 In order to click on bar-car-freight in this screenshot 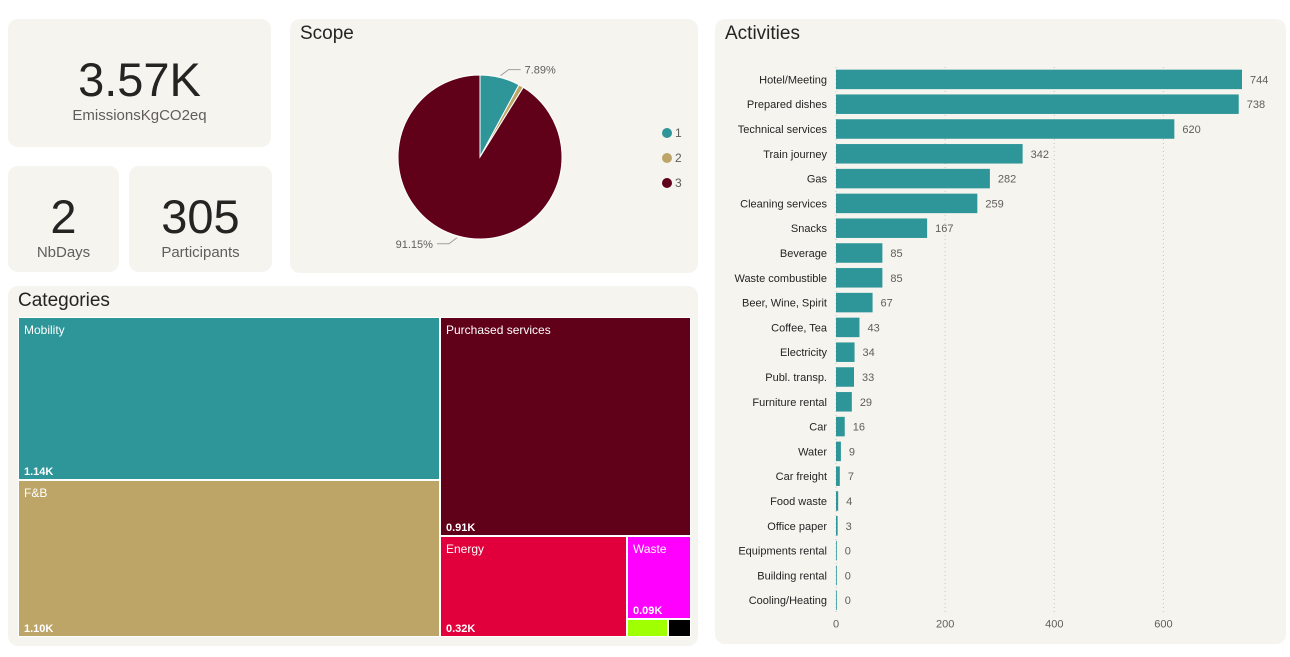, I will do `click(838, 476)`.